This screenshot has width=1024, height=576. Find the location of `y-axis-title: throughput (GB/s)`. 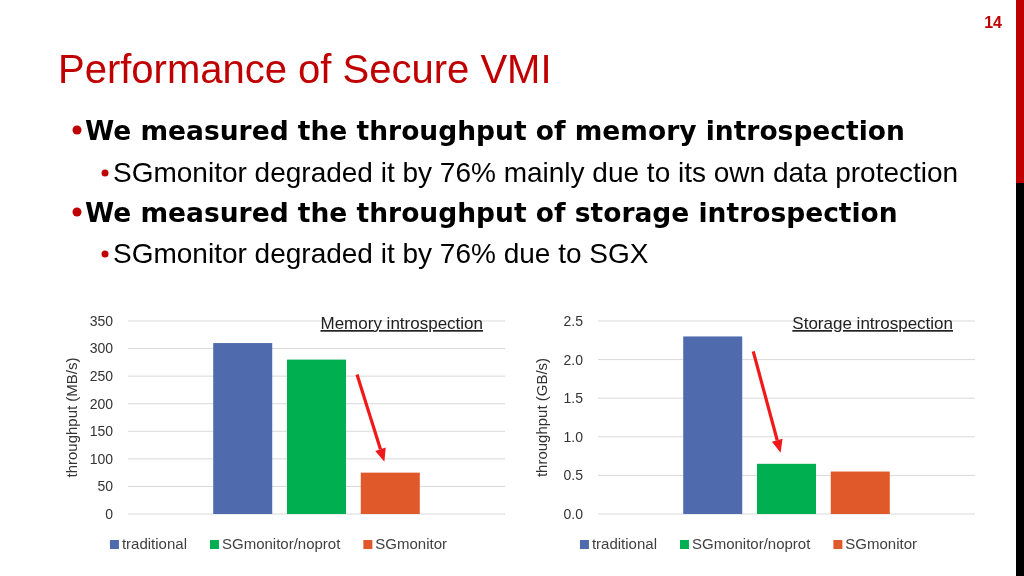

y-axis-title: throughput (GB/s) is located at coordinates (541, 417).